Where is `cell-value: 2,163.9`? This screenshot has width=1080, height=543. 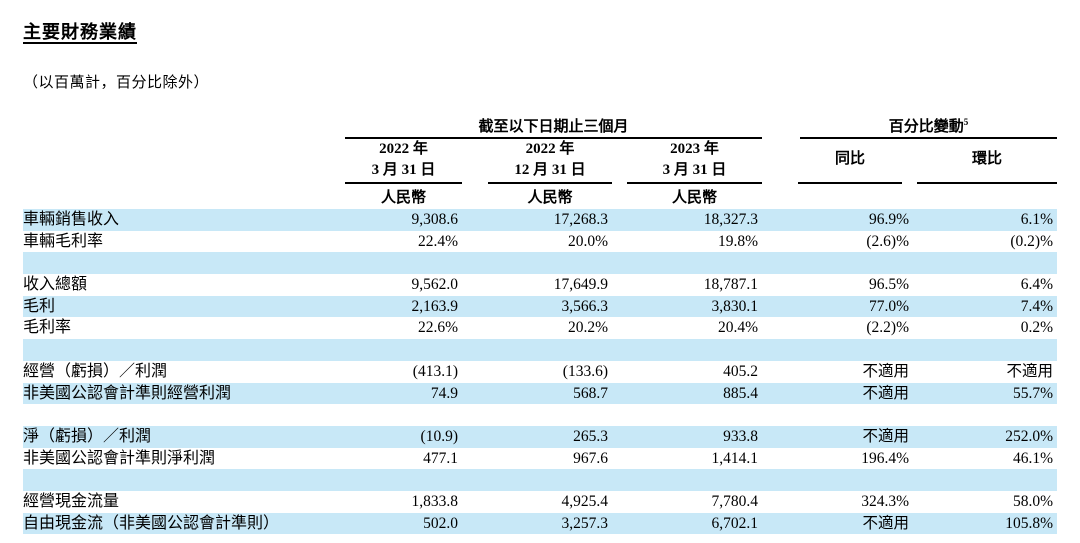 cell-value: 2,163.9 is located at coordinates (435, 306).